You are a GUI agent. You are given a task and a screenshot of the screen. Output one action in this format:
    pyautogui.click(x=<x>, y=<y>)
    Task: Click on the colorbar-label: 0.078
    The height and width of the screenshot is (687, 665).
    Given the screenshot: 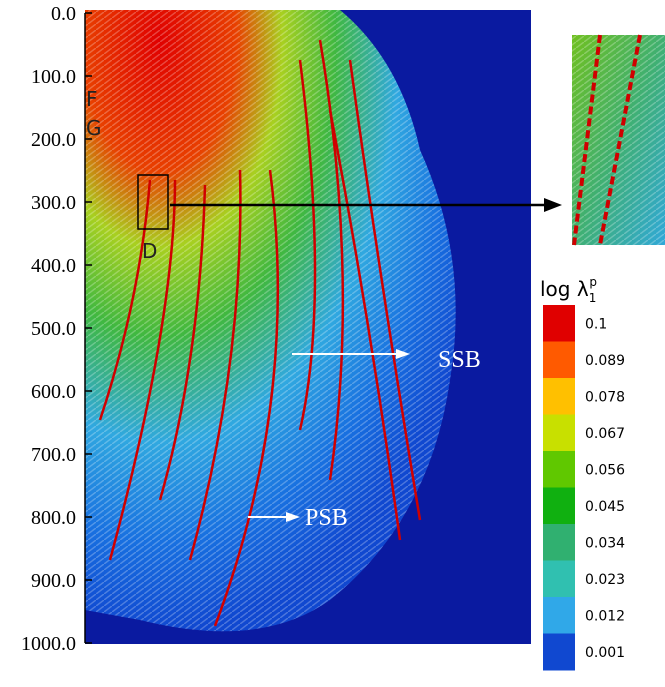 What is the action you would take?
    pyautogui.click(x=605, y=397)
    